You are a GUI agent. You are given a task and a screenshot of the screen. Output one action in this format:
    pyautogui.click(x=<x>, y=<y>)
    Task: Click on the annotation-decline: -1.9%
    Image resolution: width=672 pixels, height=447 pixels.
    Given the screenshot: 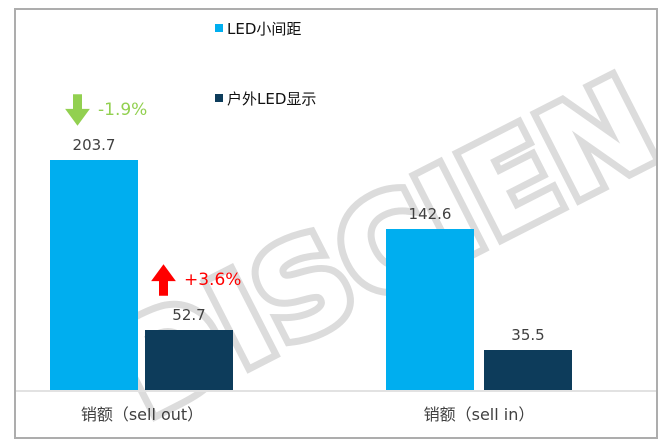 What is the action you would take?
    pyautogui.click(x=105, y=110)
    